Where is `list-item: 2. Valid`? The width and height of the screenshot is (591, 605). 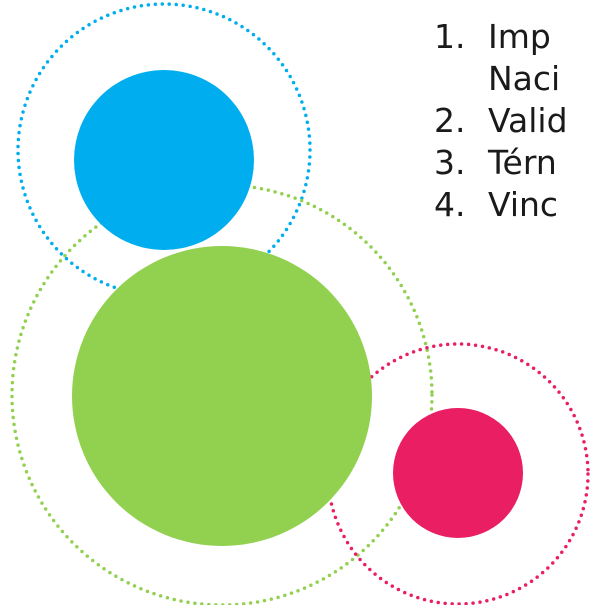 list-item: 2. Valid is located at coordinates (501, 121).